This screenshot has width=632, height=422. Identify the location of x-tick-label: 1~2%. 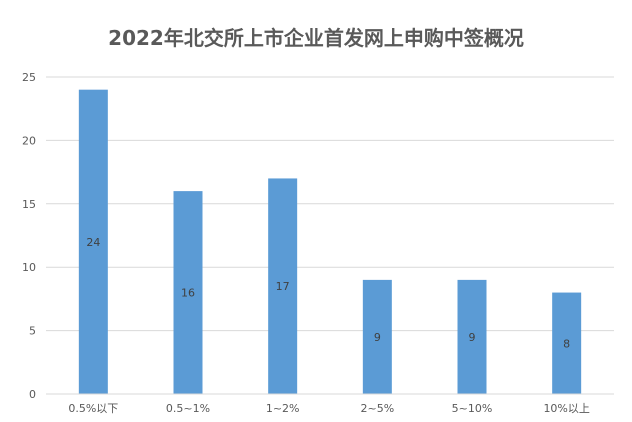
(283, 408).